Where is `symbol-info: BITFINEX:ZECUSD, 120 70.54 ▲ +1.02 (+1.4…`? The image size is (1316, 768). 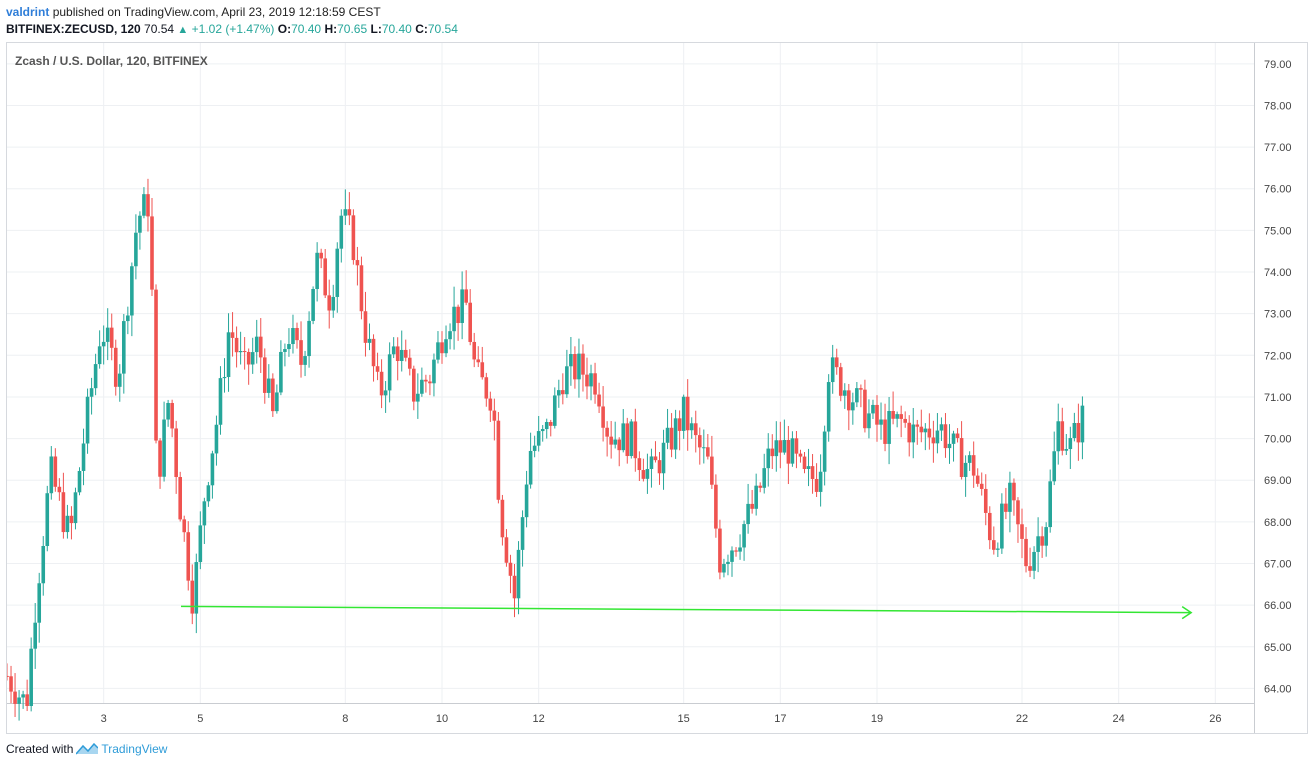
symbol-info: BITFINEX:ZECUSD, 120 70.54 ▲ +1.02 (+1.4… is located at coordinates (232, 29).